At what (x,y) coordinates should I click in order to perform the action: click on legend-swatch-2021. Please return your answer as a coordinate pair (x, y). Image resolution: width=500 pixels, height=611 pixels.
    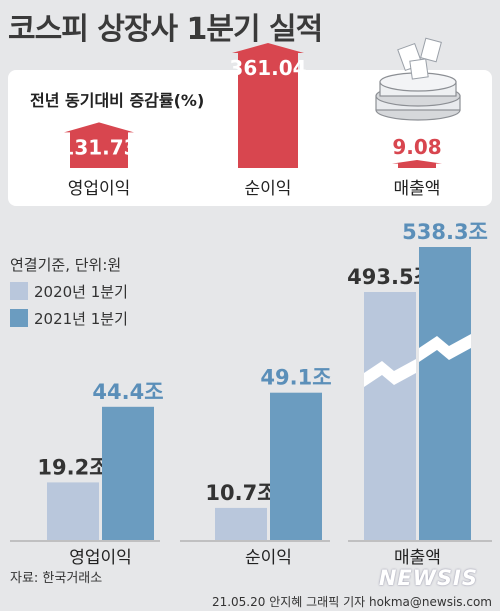
    Looking at the image, I should click on (19, 318).